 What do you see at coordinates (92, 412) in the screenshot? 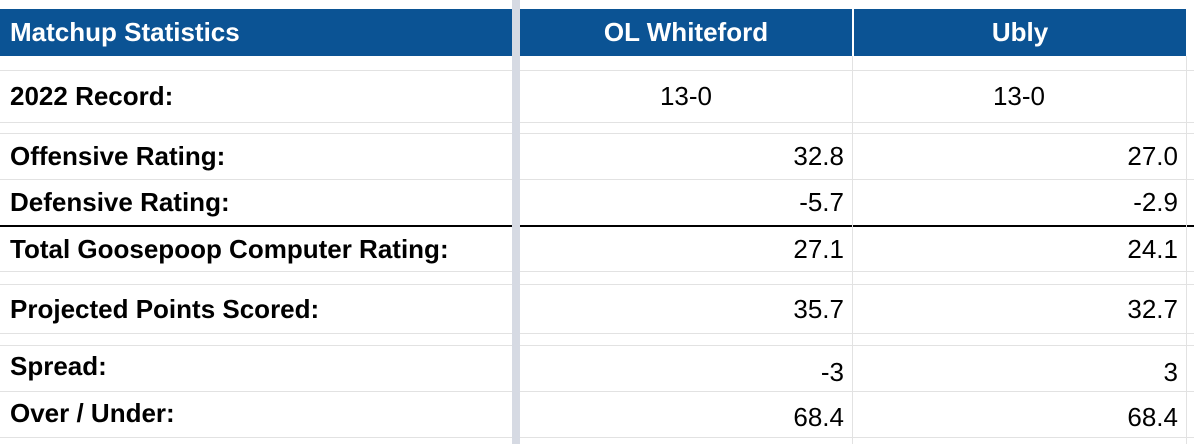
I see `over-under-label: Over / Under:` at bounding box center [92, 412].